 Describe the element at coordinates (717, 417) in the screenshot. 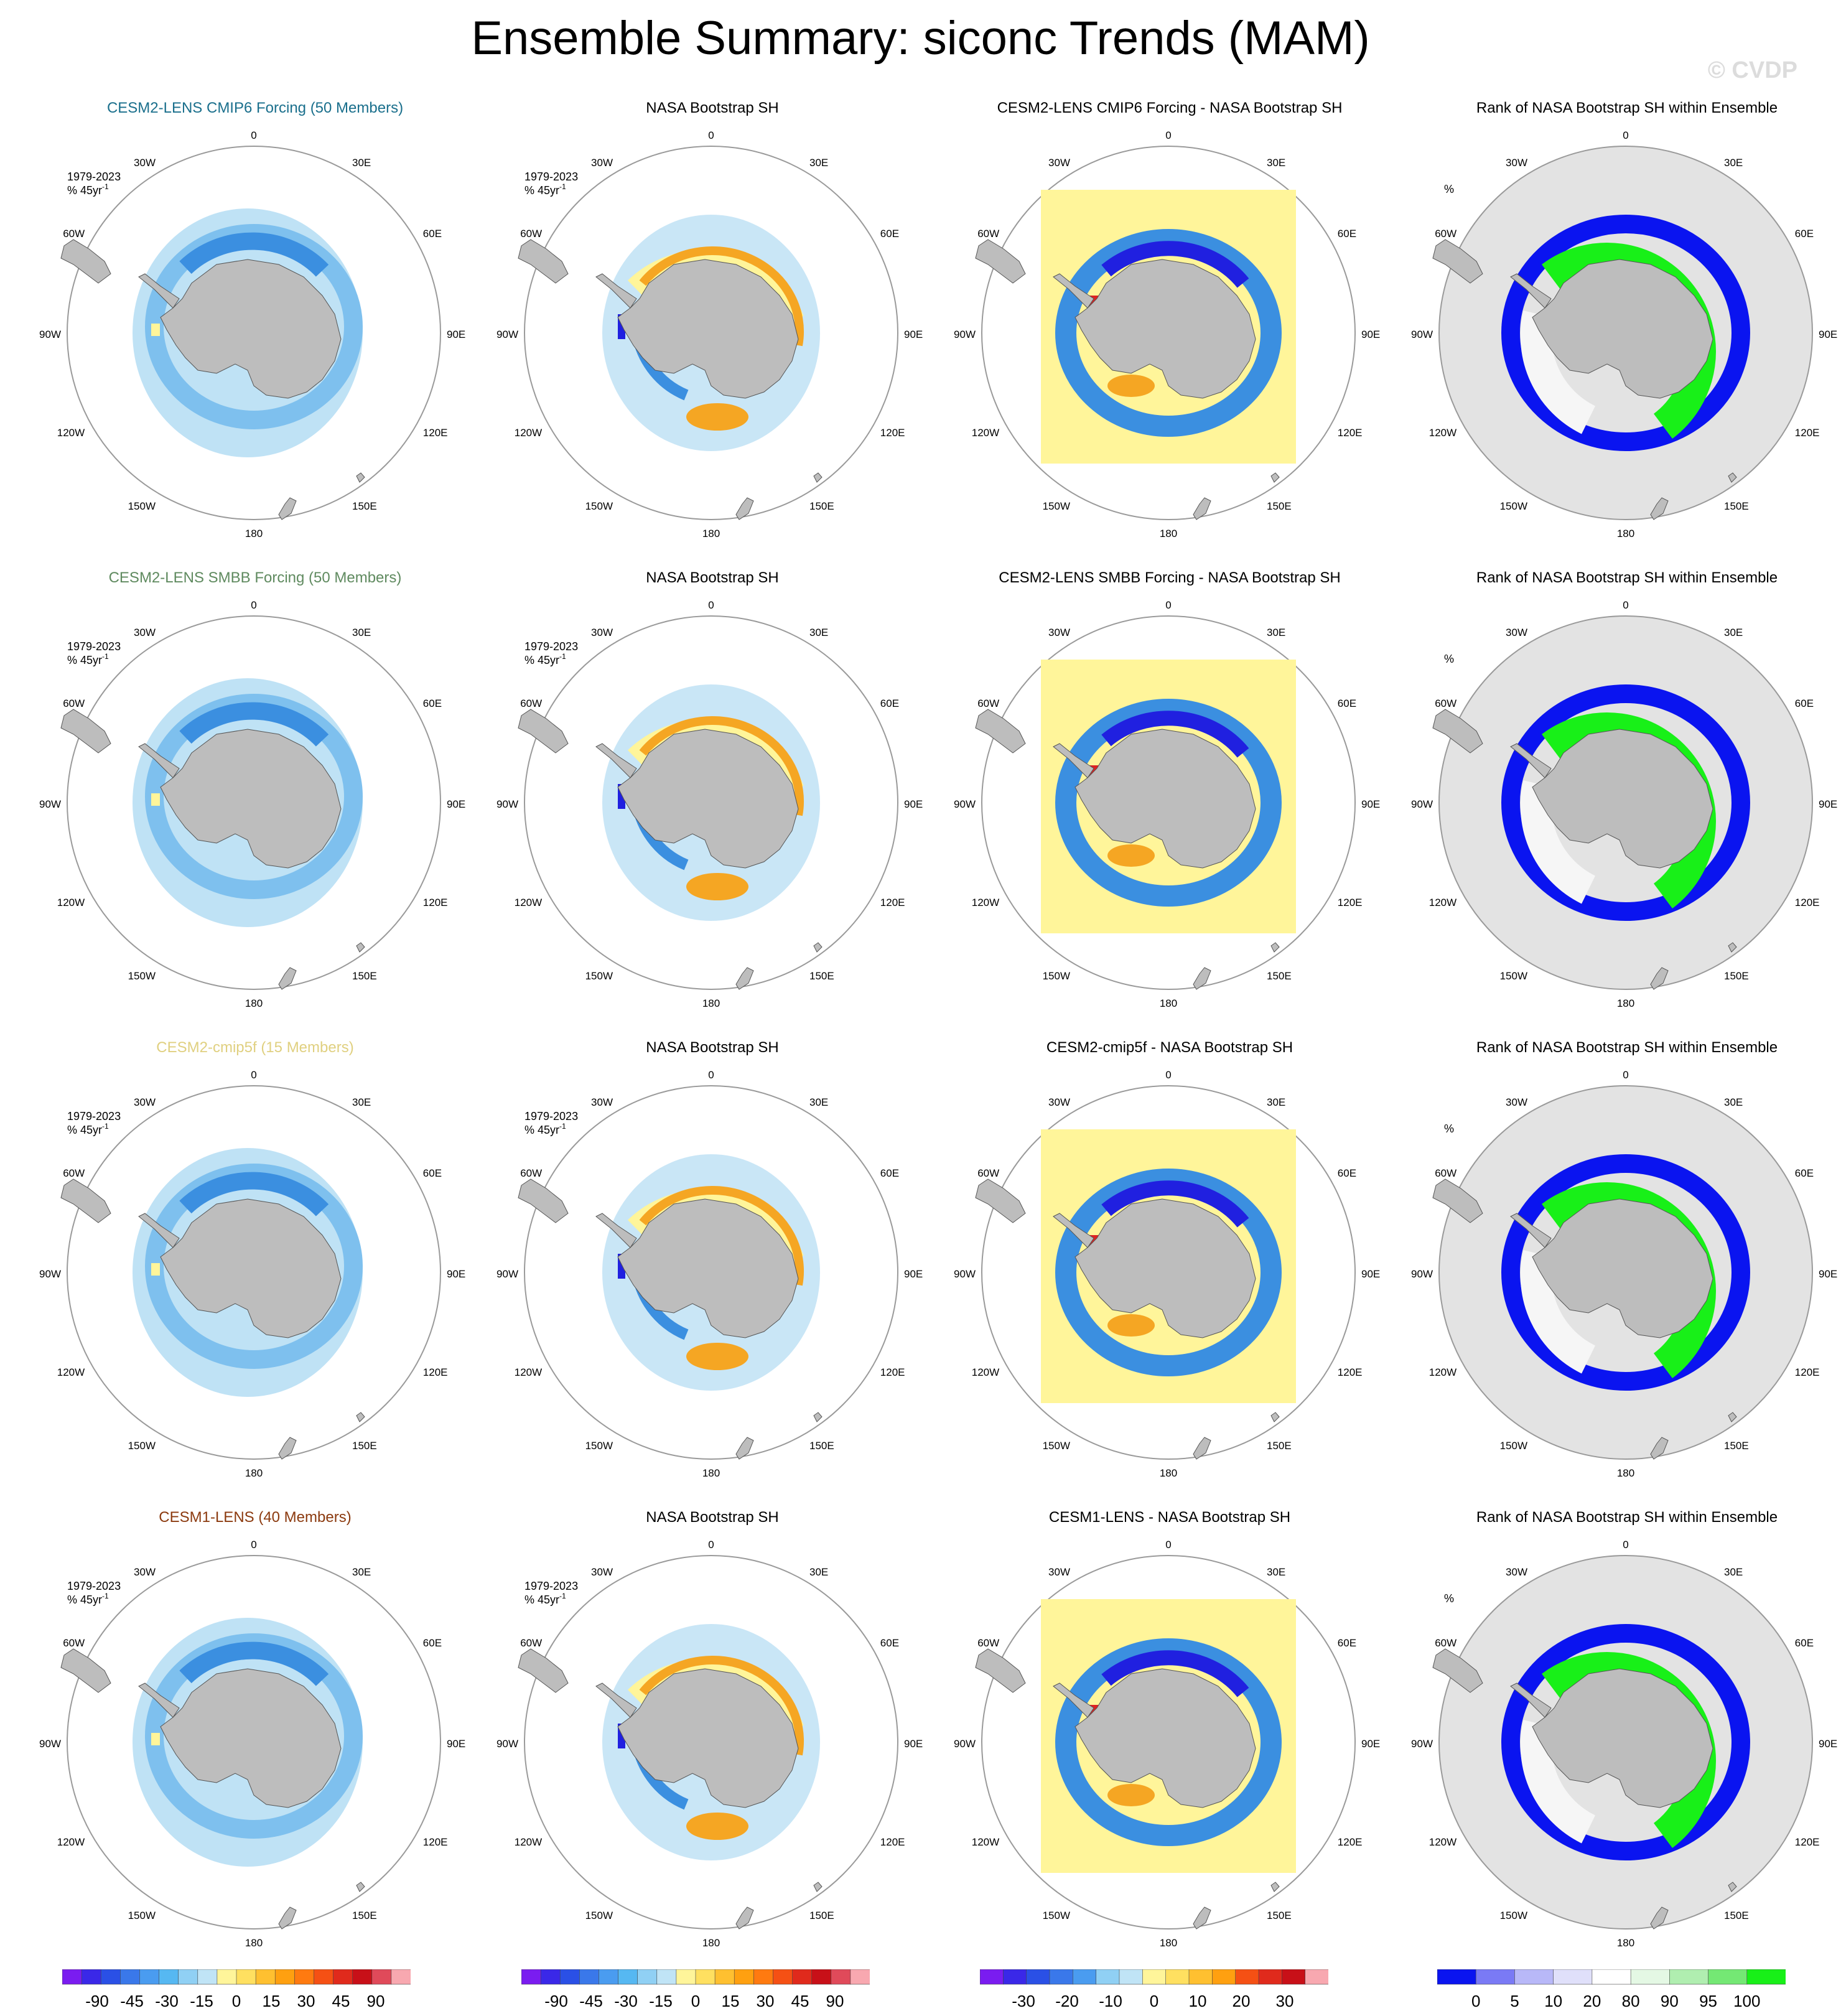

I see `trend-field-ross-sea` at that location.